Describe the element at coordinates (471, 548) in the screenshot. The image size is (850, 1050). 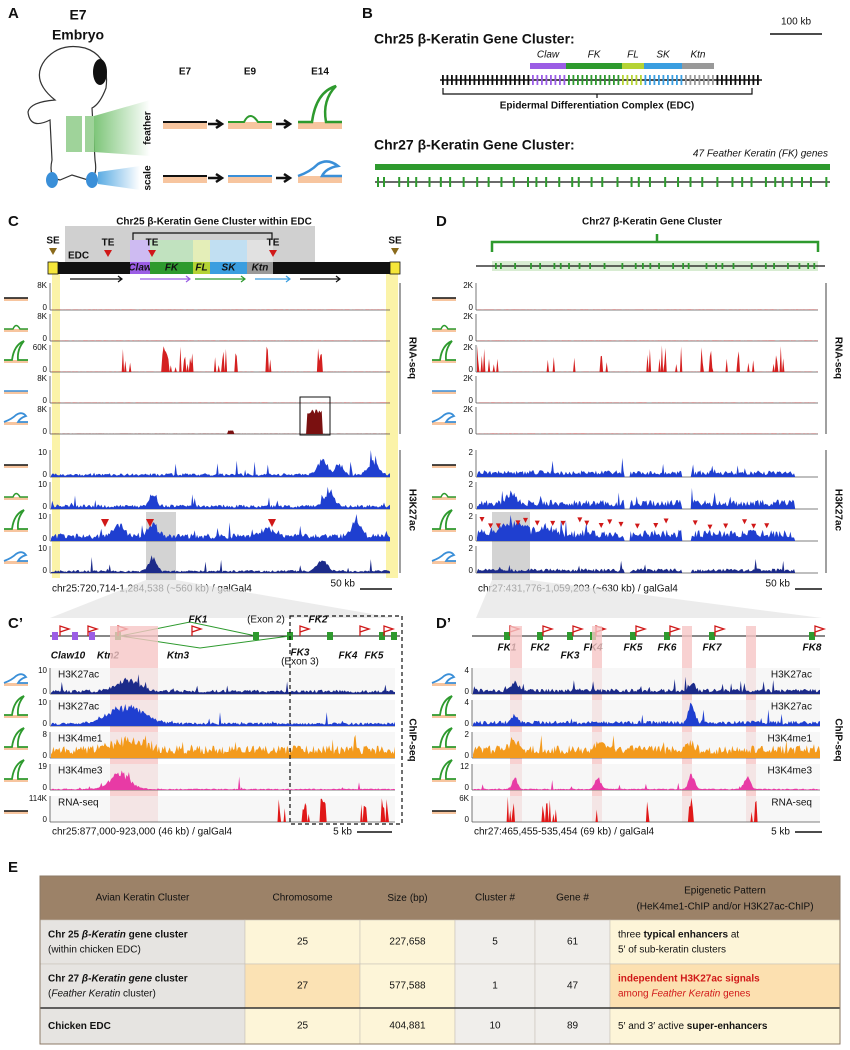
I see `track-max: 2` at that location.